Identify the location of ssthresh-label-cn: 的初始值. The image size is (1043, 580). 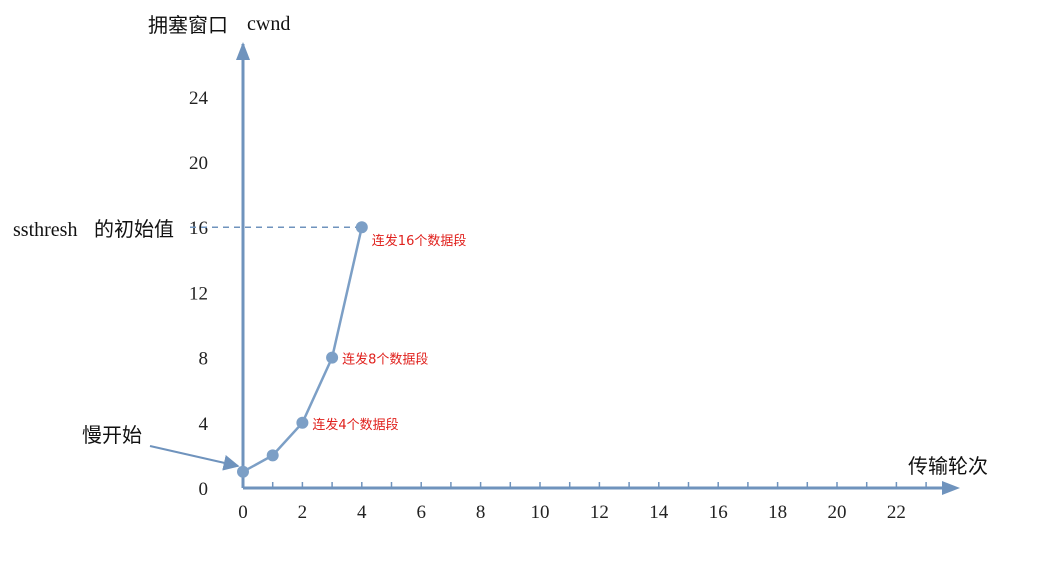
(134, 229).